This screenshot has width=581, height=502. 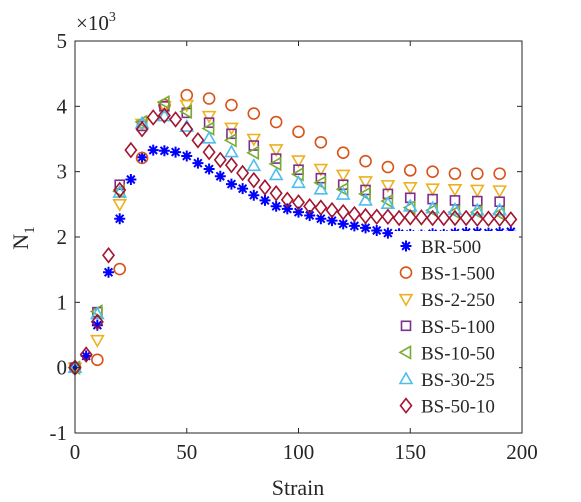 I want to click on legend-item-bs-10-50: BS-10-50, so click(x=446, y=353).